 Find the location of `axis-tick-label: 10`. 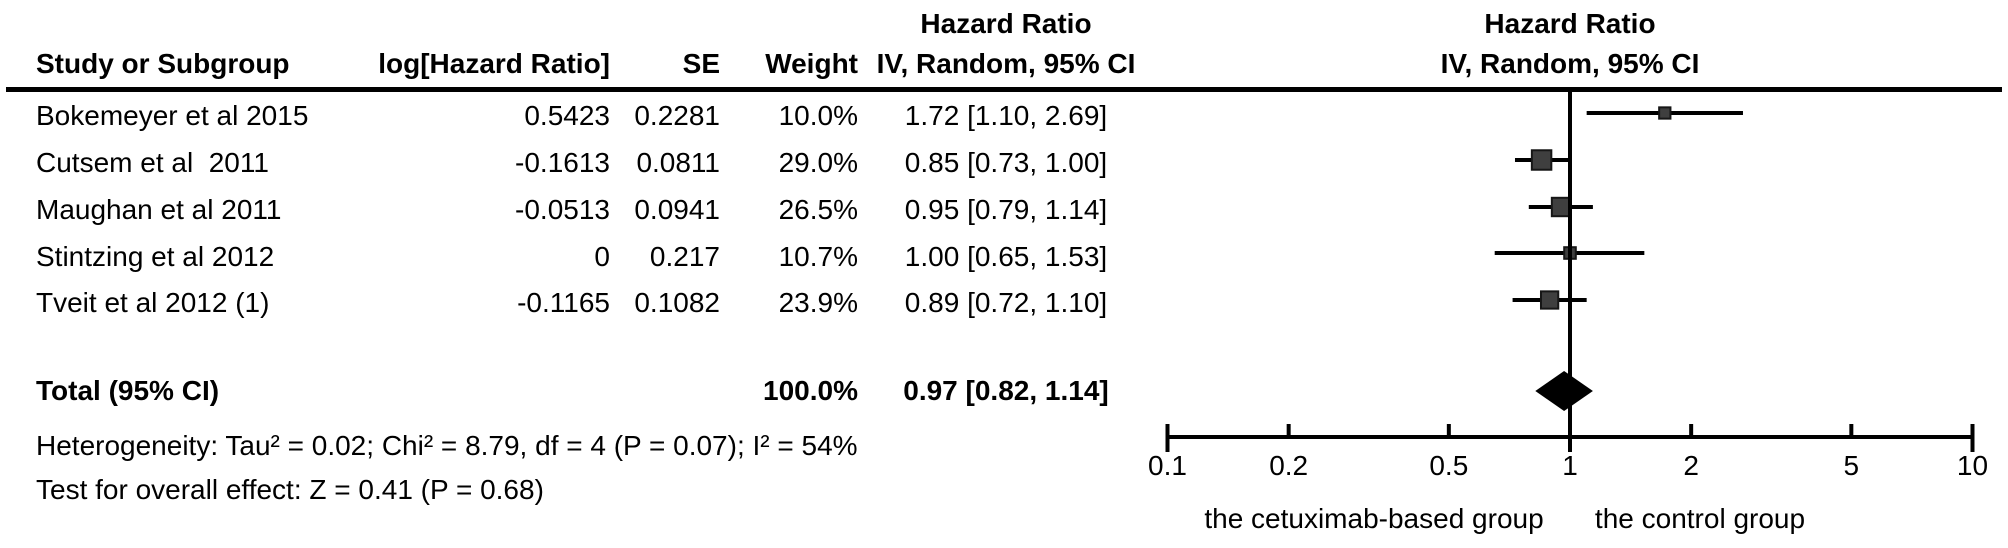

axis-tick-label: 10 is located at coordinates (1972, 465).